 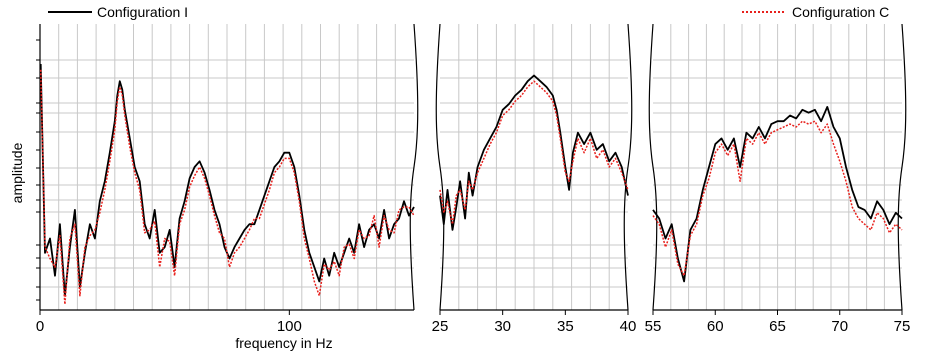 I want to click on x-tick-label: 100, so click(x=289, y=326).